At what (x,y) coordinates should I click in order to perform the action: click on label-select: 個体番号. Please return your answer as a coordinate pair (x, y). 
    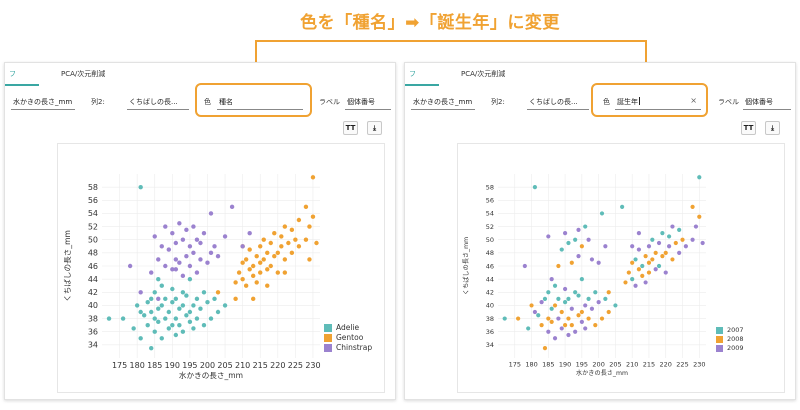
    Looking at the image, I should click on (368, 103).